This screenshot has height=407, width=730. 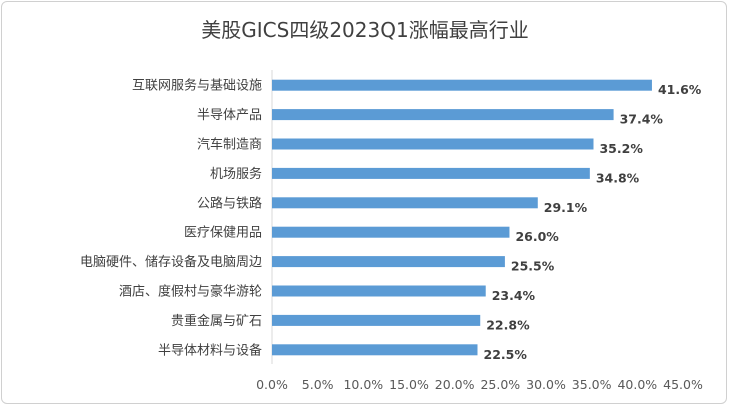 I want to click on data-label: 22.5%, so click(x=506, y=354).